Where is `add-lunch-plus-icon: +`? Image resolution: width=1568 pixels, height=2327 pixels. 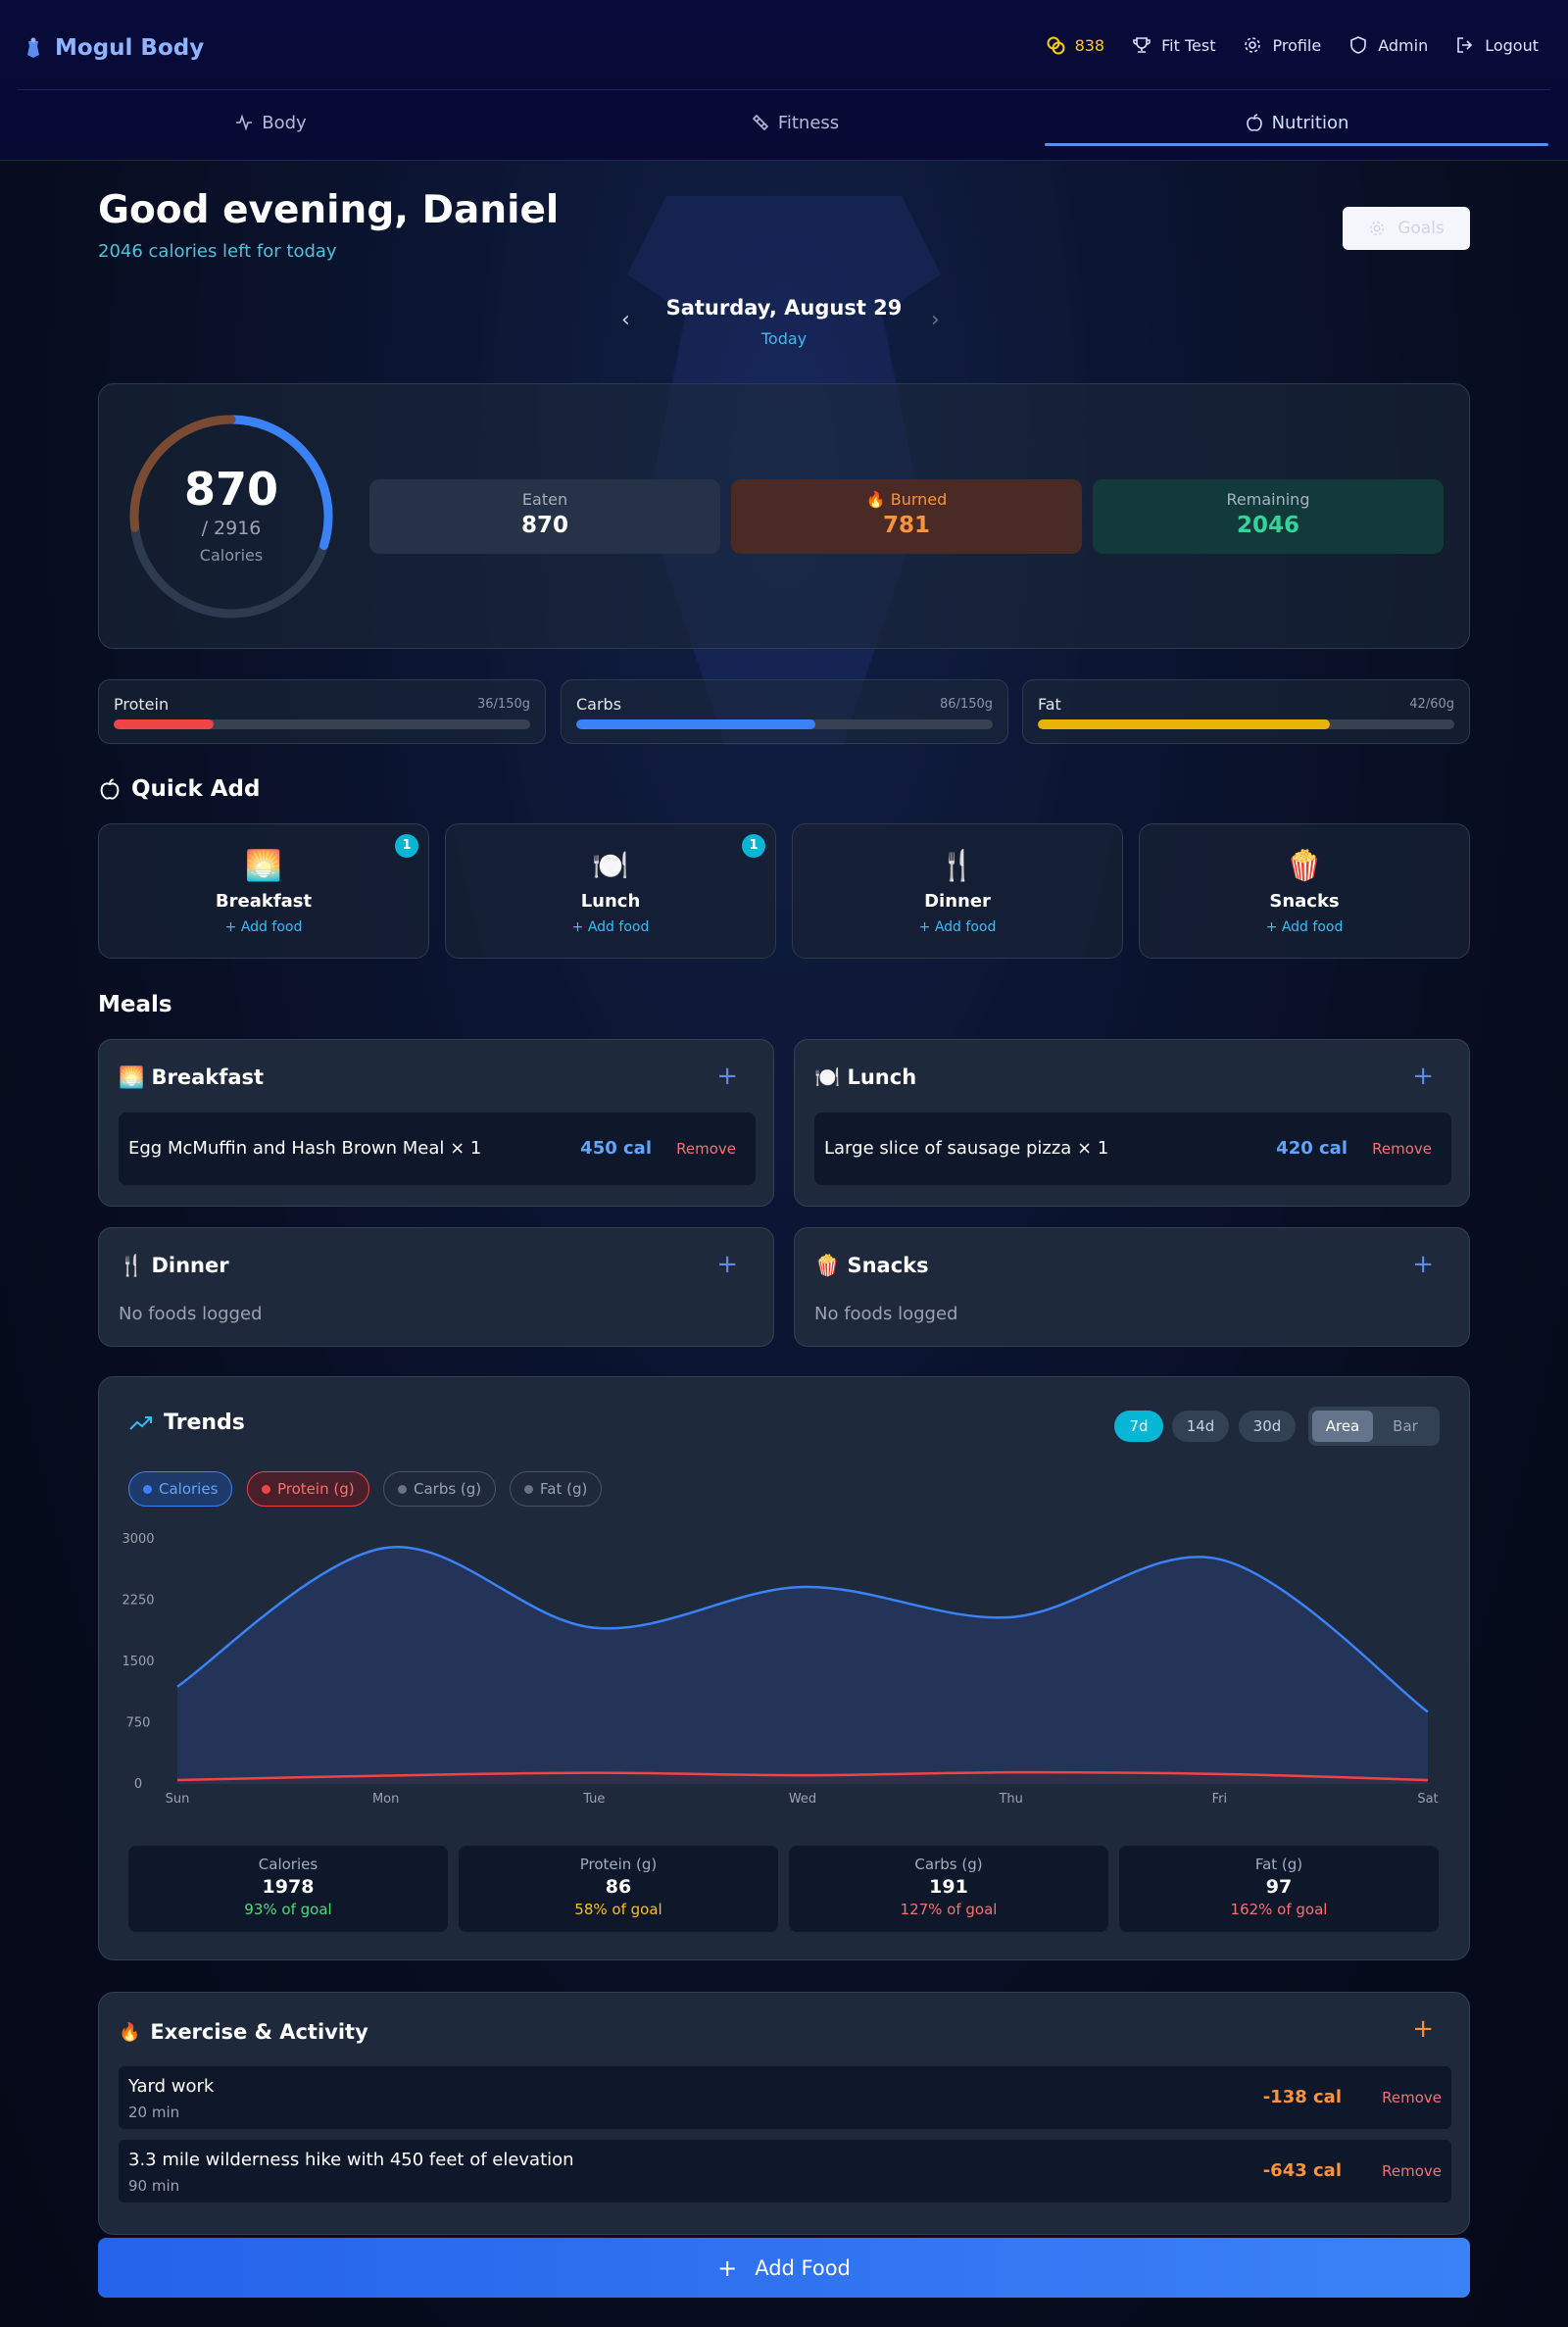
add-lunch-plus-icon: + is located at coordinates (1423, 1076).